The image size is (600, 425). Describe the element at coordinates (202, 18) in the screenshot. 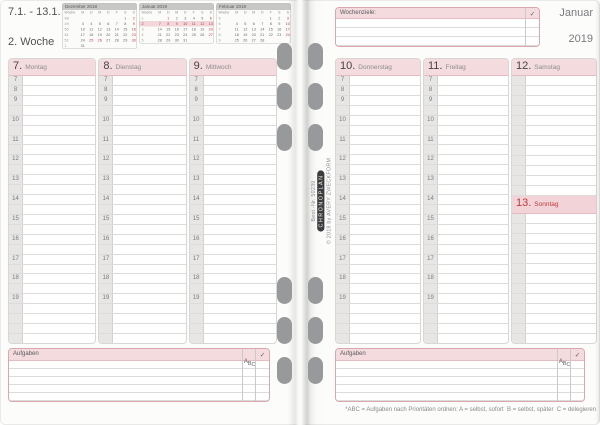

I see `day-number-cell: 5` at that location.